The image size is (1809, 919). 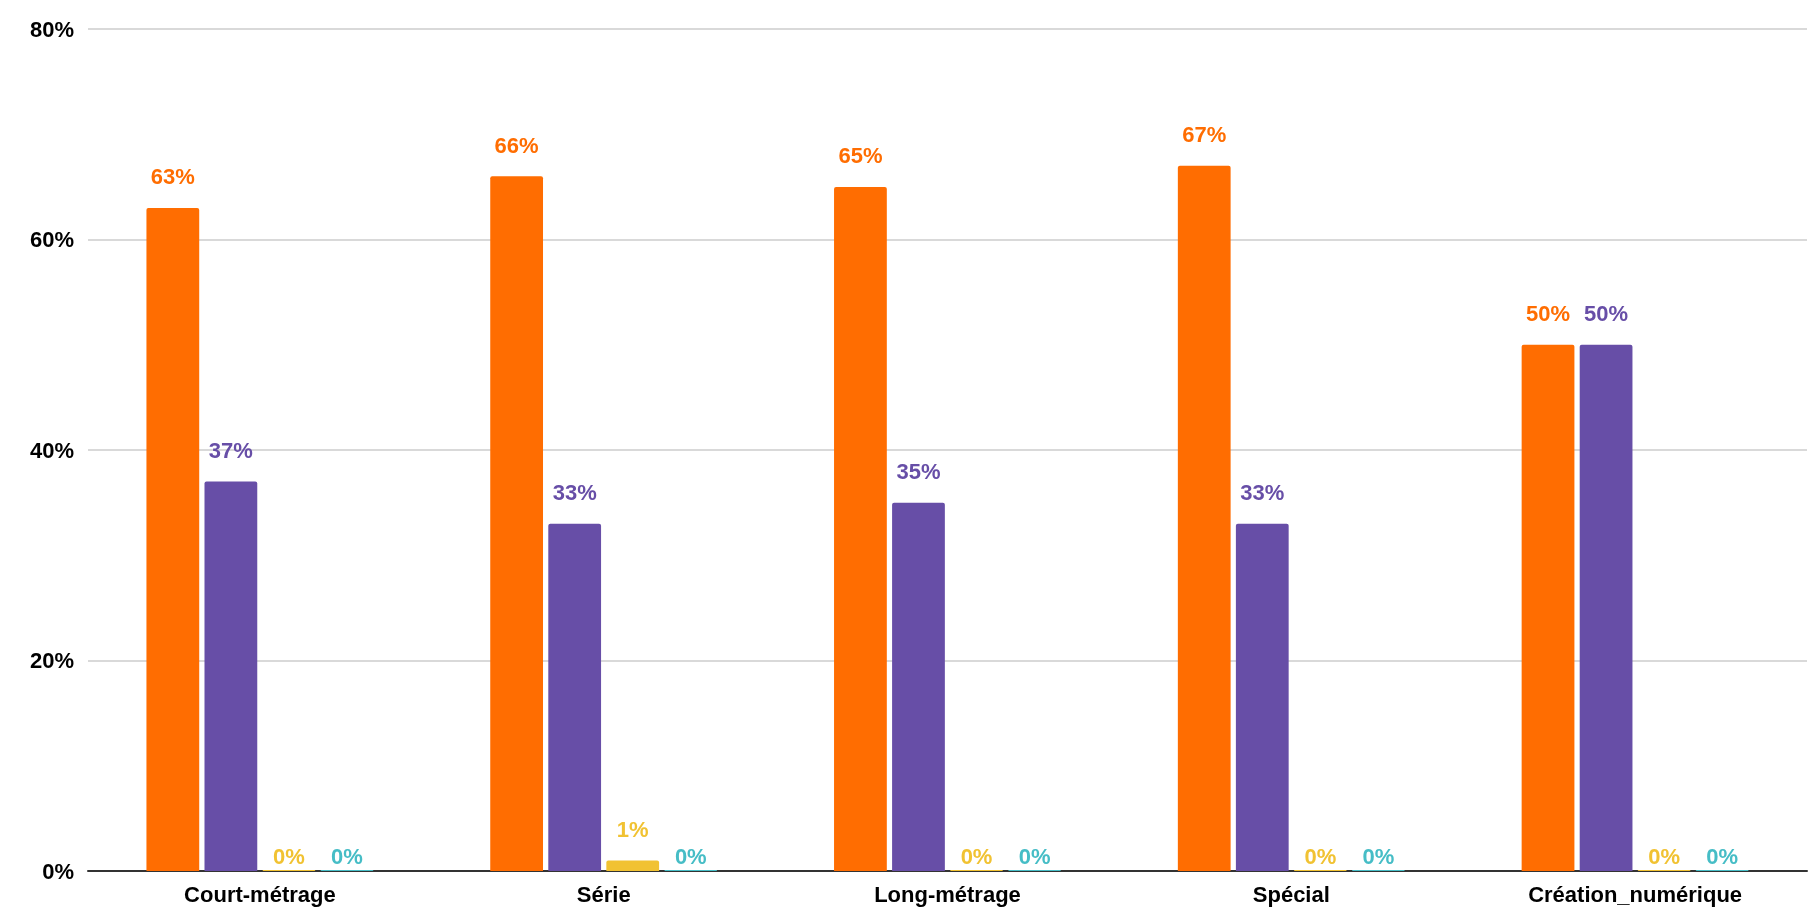 I want to click on data-label: 66%, so click(x=516, y=145).